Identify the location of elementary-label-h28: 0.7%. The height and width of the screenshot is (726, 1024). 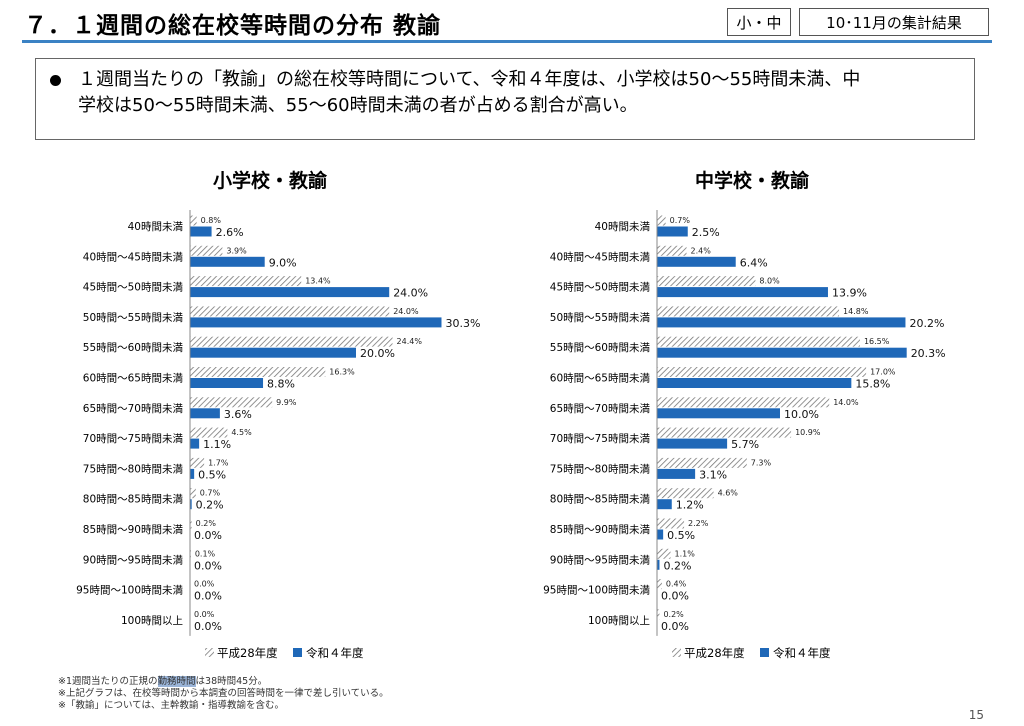
(210, 493).